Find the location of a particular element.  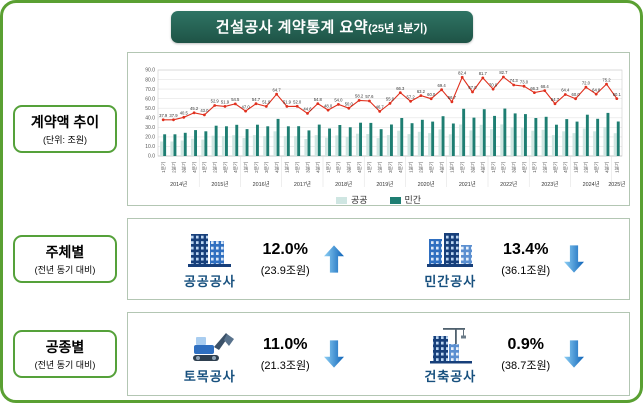

page-title-sub: (25년 1분기) is located at coordinates (398, 29).